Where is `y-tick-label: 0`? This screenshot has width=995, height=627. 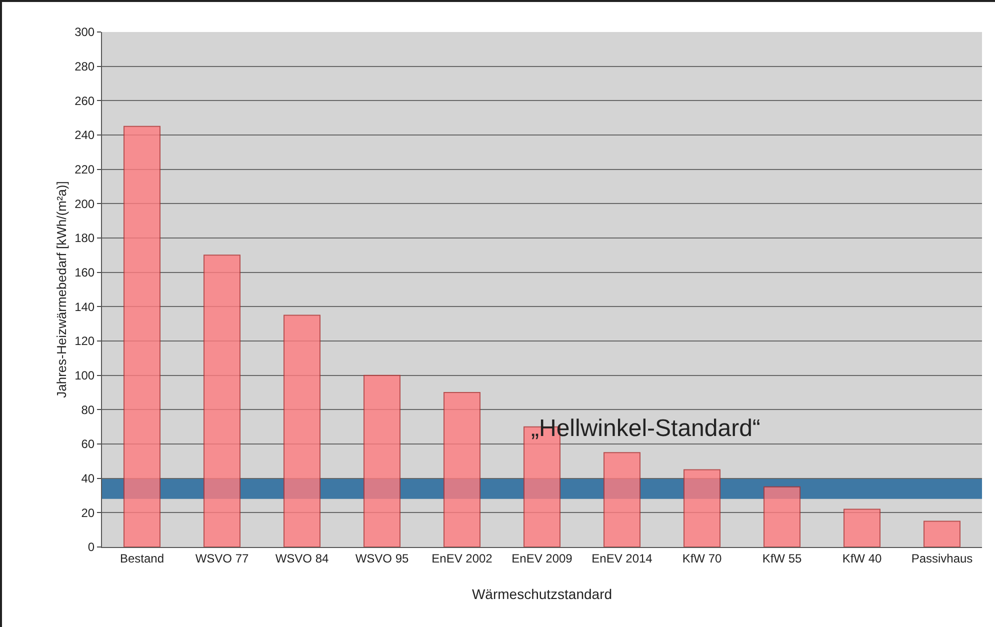 y-tick-label: 0 is located at coordinates (91, 547).